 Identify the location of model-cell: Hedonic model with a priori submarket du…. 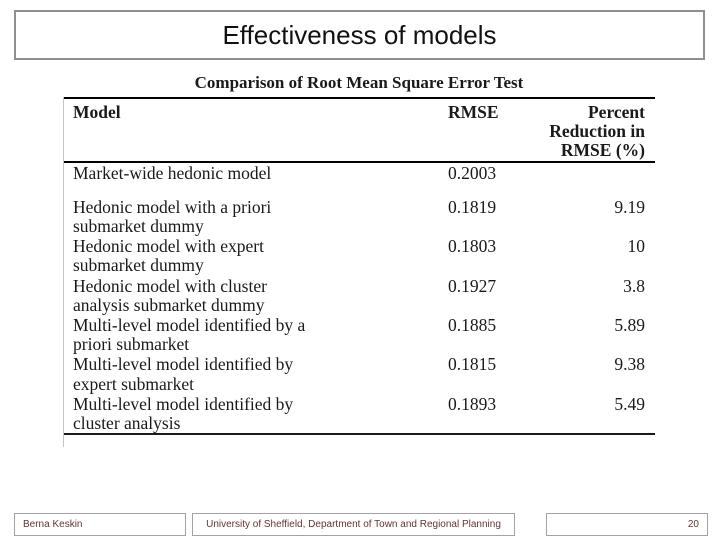
(172, 216).